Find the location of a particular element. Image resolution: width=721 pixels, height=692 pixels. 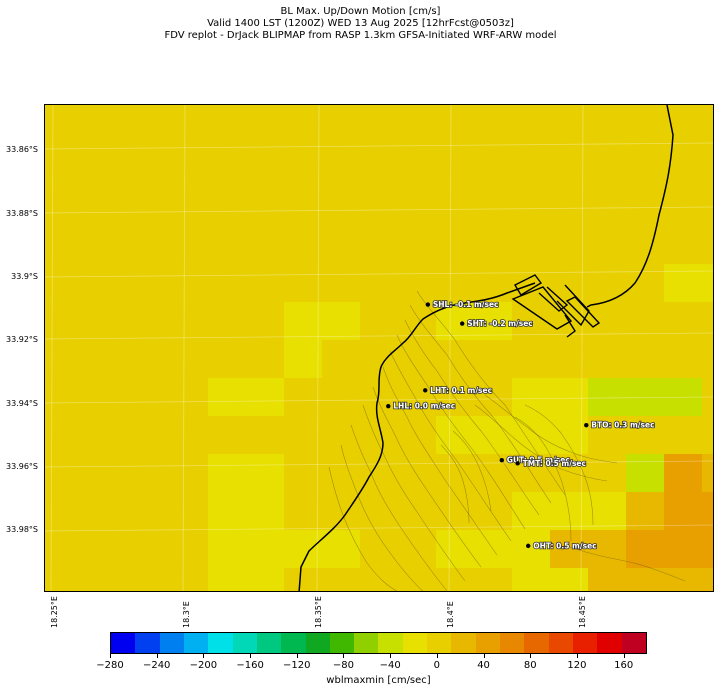

harbour-breakwaters is located at coordinates (556, 306).